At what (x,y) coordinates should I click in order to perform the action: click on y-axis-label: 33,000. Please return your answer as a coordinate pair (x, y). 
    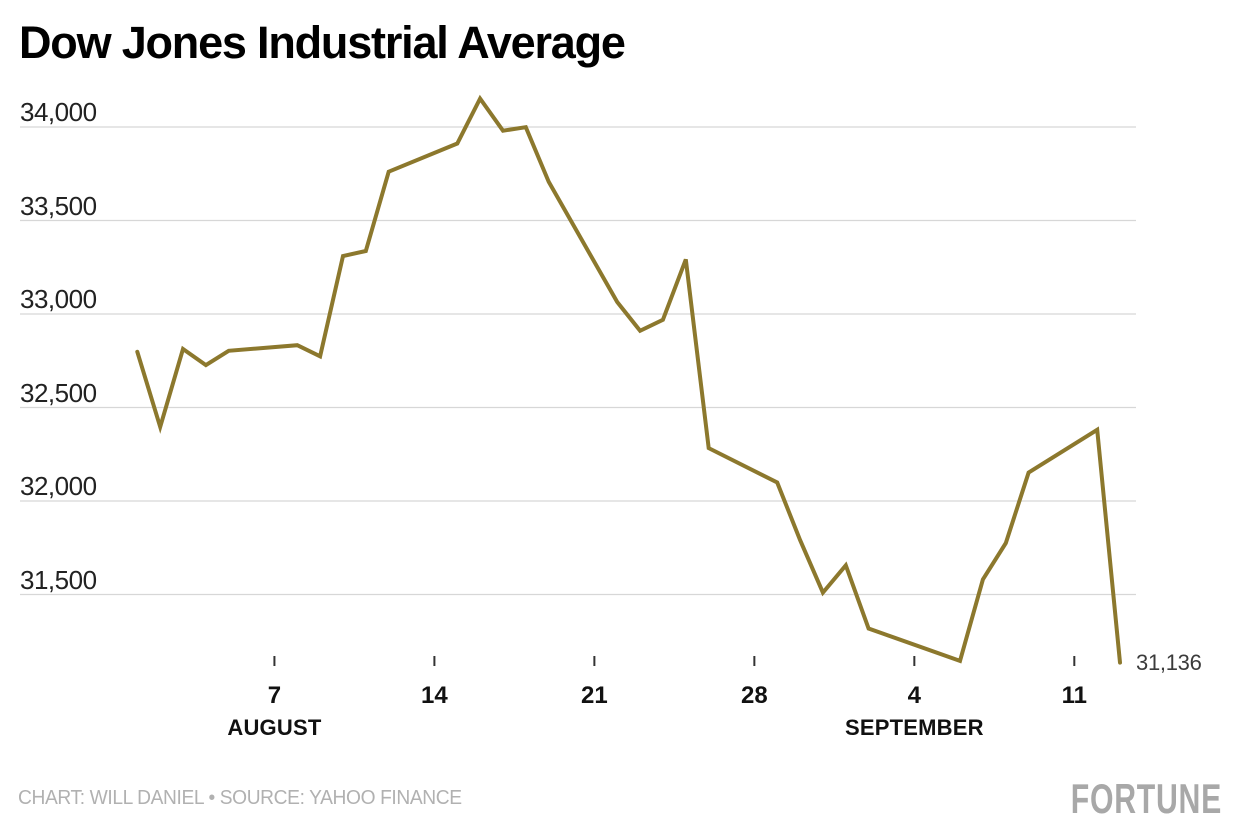
    Looking at the image, I should click on (58, 299).